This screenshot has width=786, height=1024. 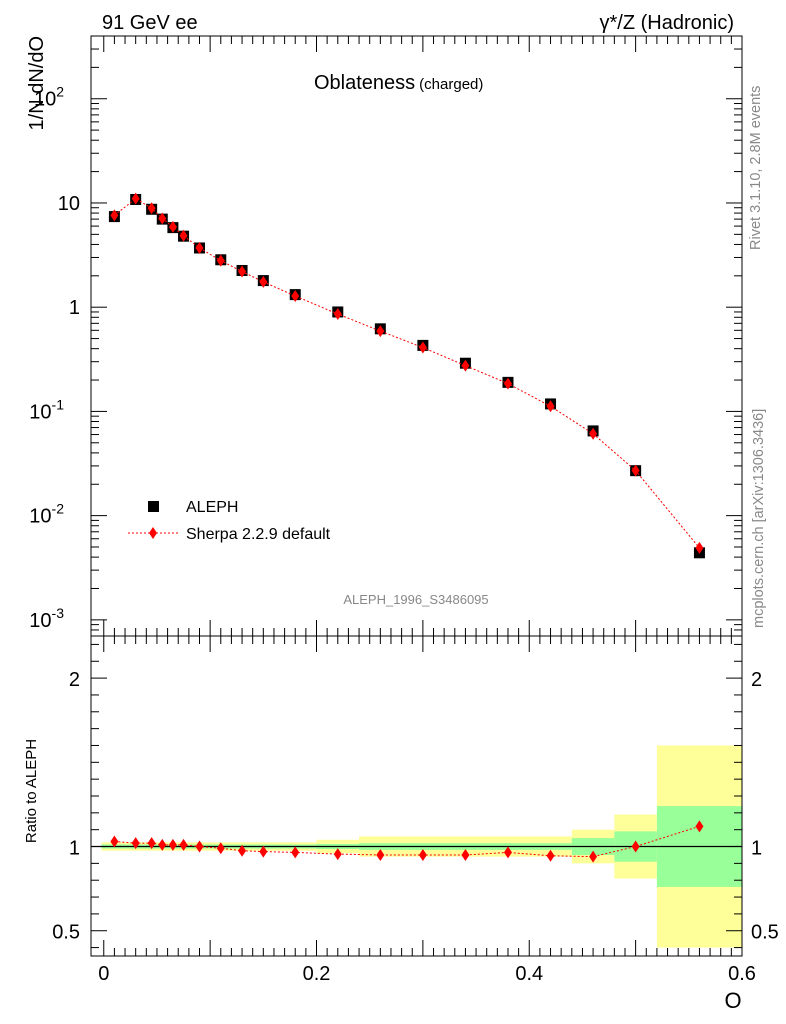 I want to click on x-tick-label: 0.4, so click(x=529, y=974).